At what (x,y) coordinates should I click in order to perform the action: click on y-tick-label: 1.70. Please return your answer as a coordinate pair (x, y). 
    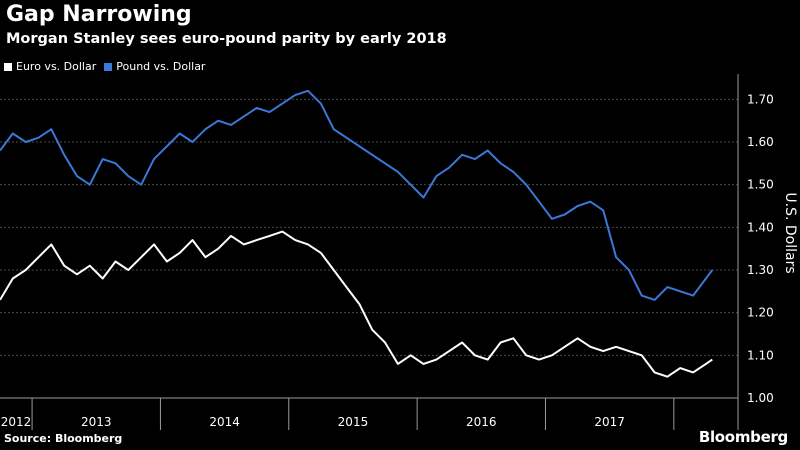
    Looking at the image, I should click on (760, 99).